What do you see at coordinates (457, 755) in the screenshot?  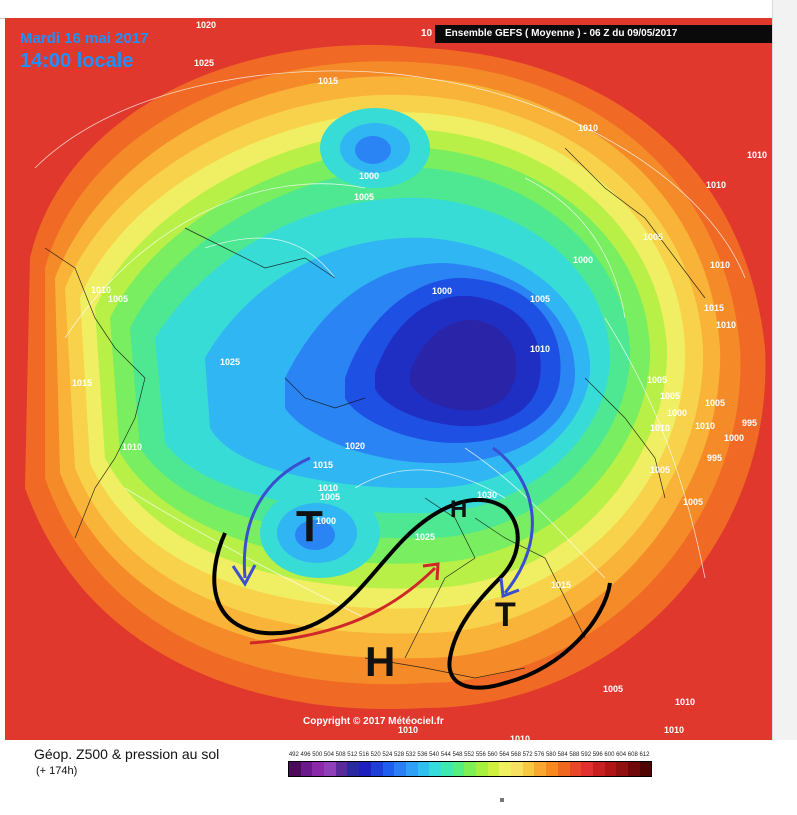 I see `scale-label: 548` at bounding box center [457, 755].